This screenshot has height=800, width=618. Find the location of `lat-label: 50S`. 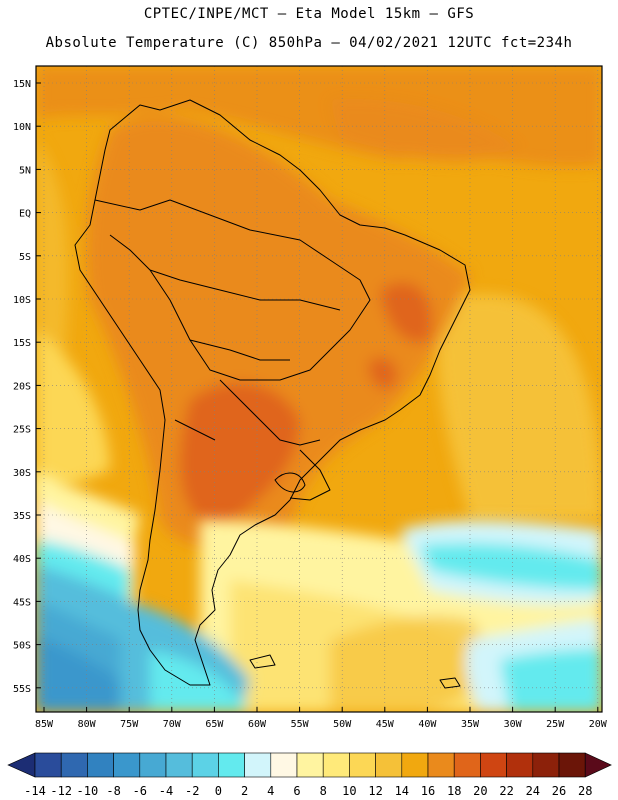

lat-label: 50S is located at coordinates (22, 646).